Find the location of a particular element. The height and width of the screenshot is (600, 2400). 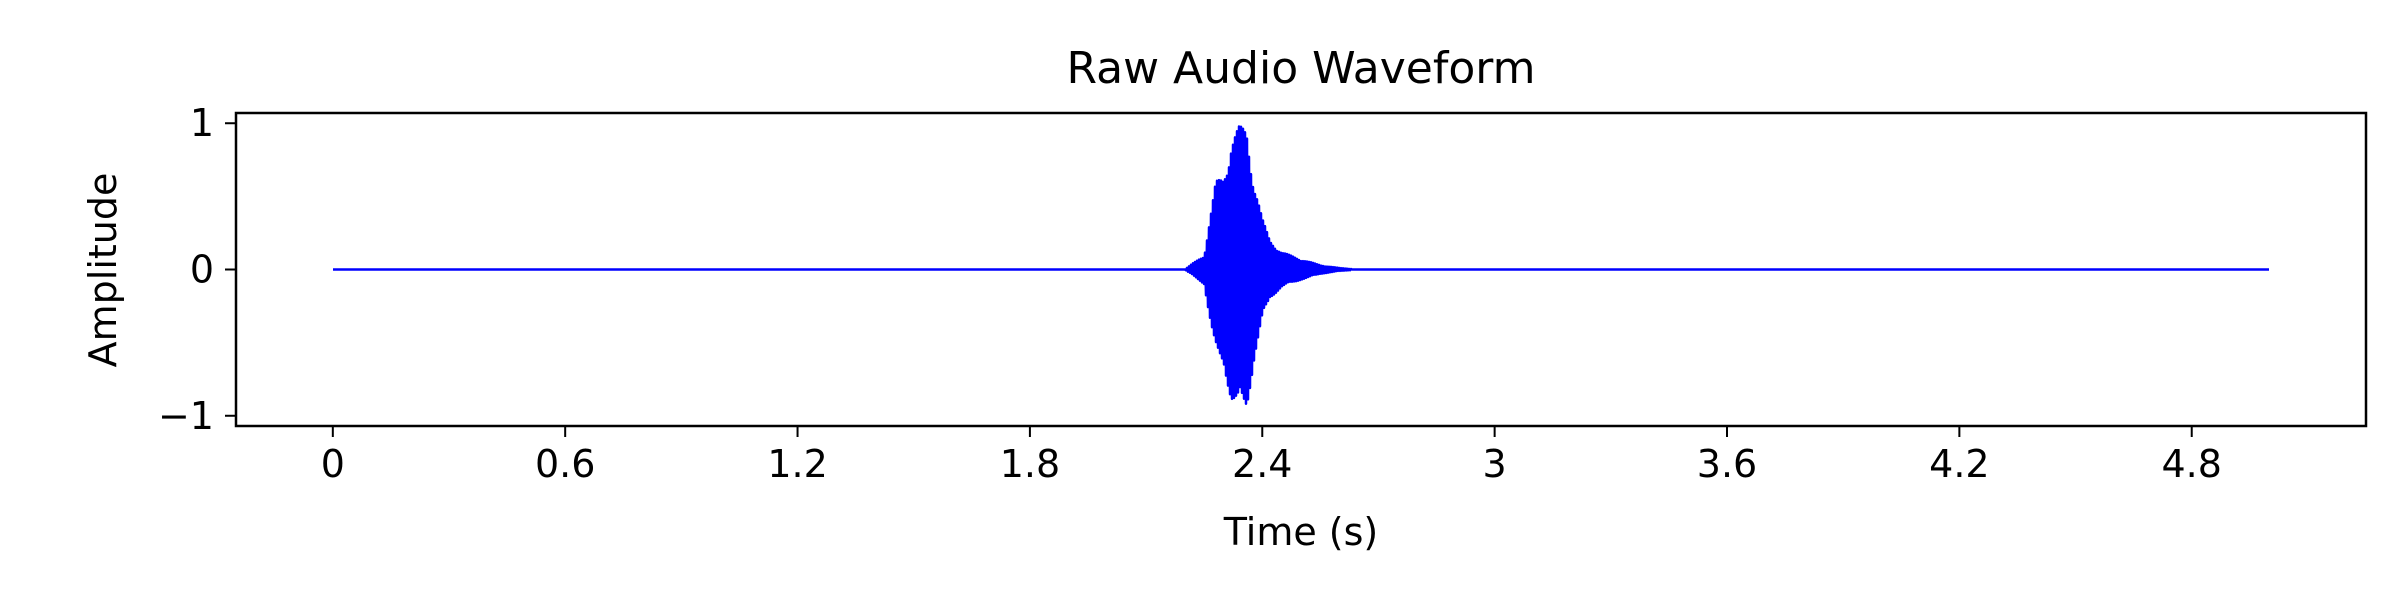

x-axis-label: Time (s) is located at coordinates (1301, 532).